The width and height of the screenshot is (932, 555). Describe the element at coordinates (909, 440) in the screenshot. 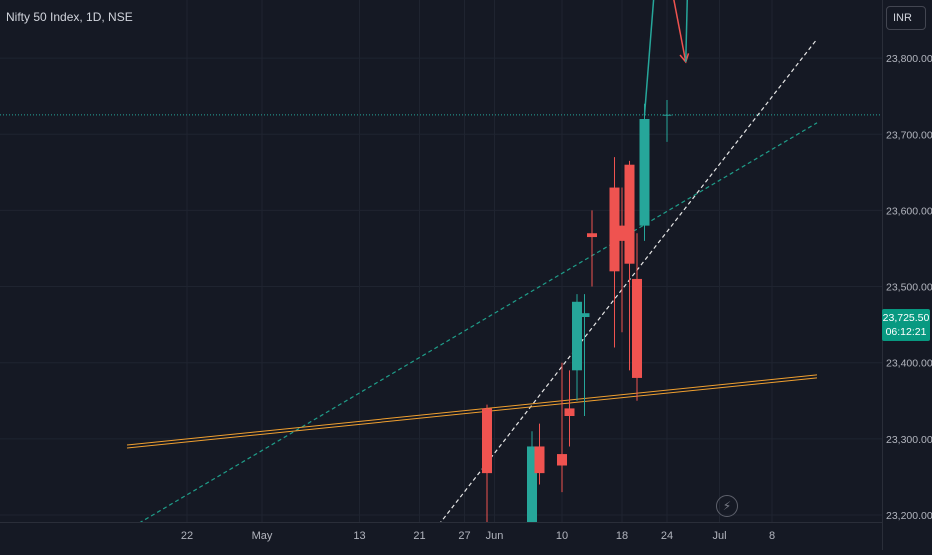

I see `price-tick-label: 23,300.00` at that location.